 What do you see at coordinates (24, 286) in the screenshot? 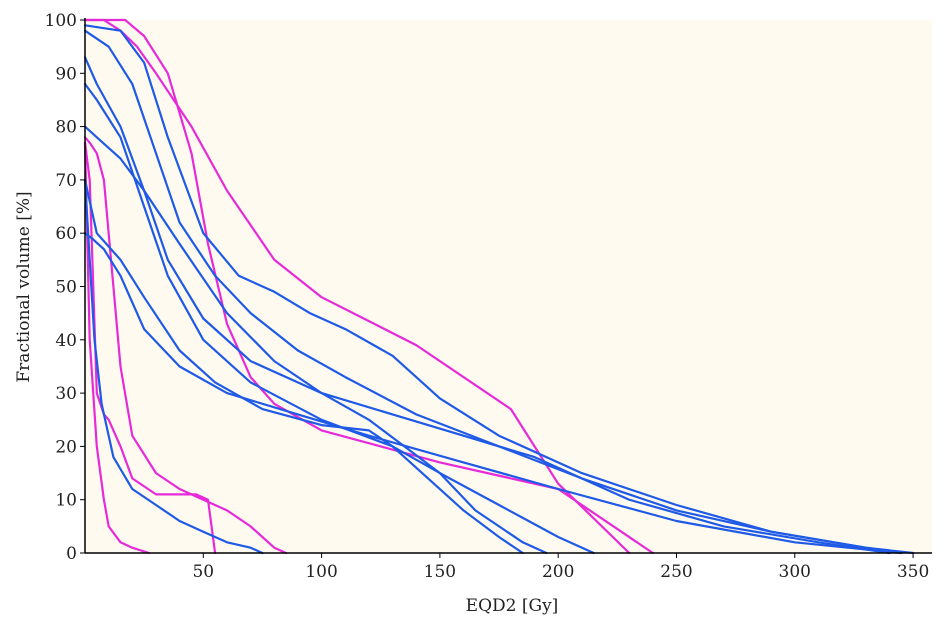
I see `y-axis-label: Fractional volume [%]` at bounding box center [24, 286].